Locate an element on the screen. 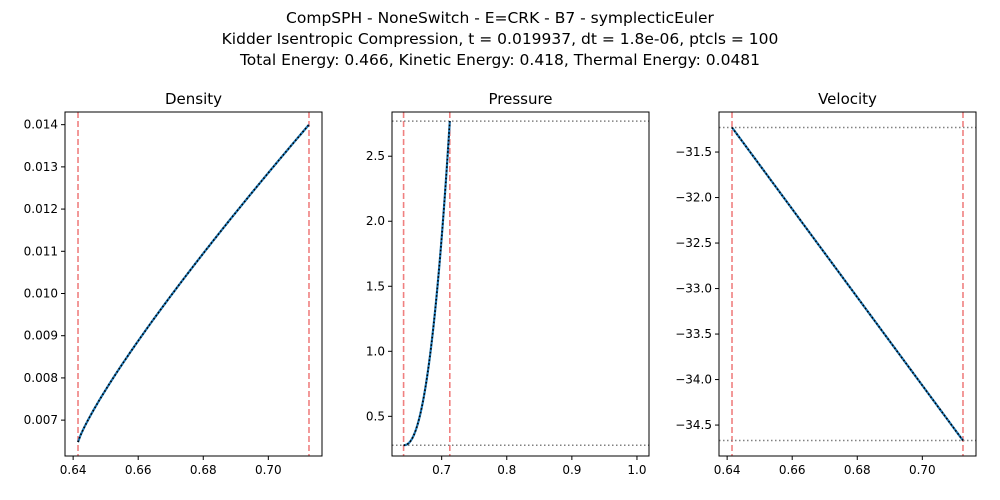 The height and width of the screenshot is (500, 1000). velocity-x-tick-label: 0.64 is located at coordinates (727, 470).